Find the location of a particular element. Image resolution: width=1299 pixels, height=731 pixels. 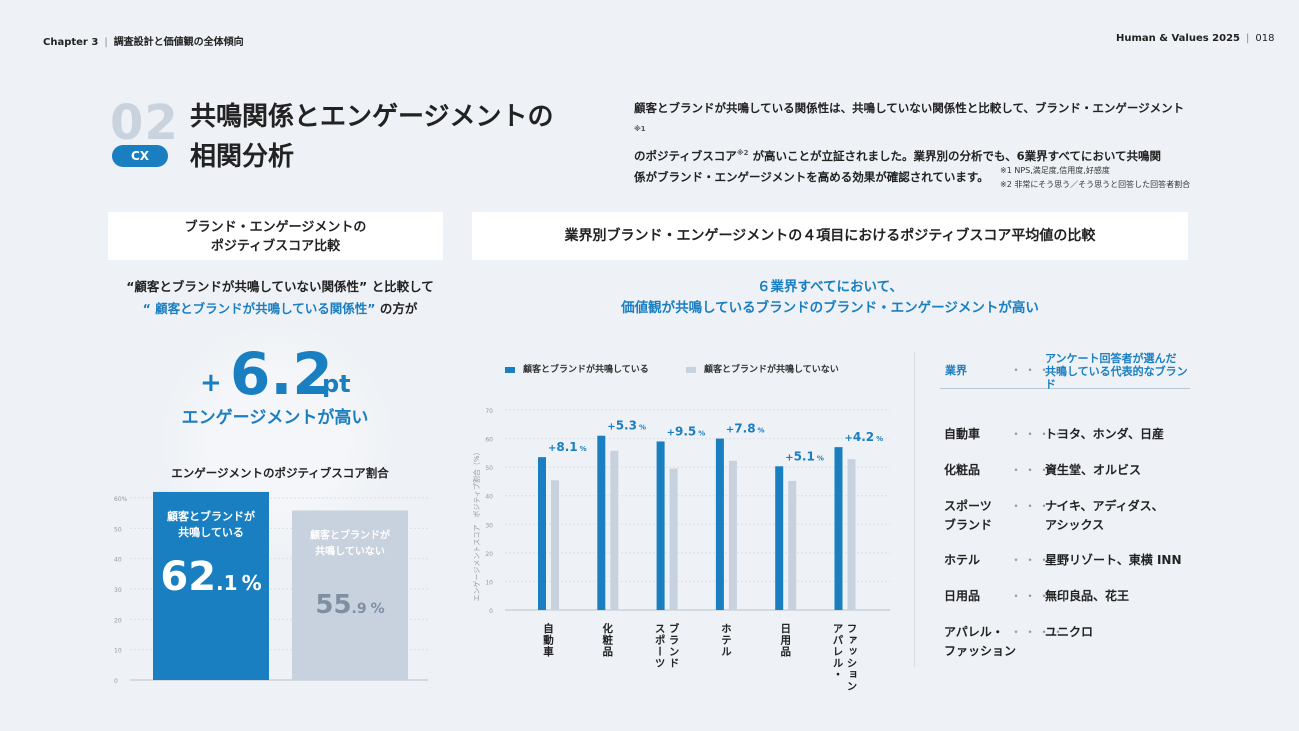

chapter-header: Chapter 3 | 調査設計と価値観の全体傾向 is located at coordinates (143, 42).